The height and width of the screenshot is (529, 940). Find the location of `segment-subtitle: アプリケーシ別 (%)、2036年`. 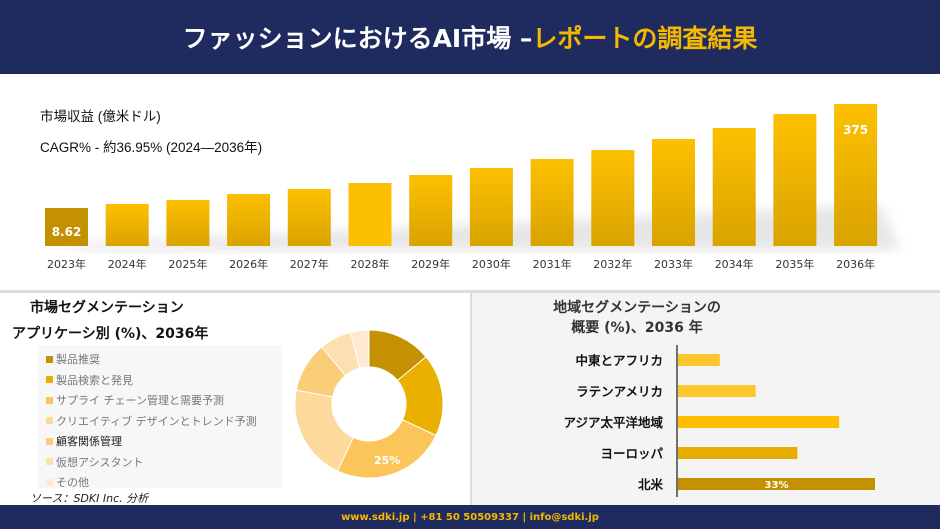

segment-subtitle: アプリケーシ別 (%)、2036年 is located at coordinates (110, 334).